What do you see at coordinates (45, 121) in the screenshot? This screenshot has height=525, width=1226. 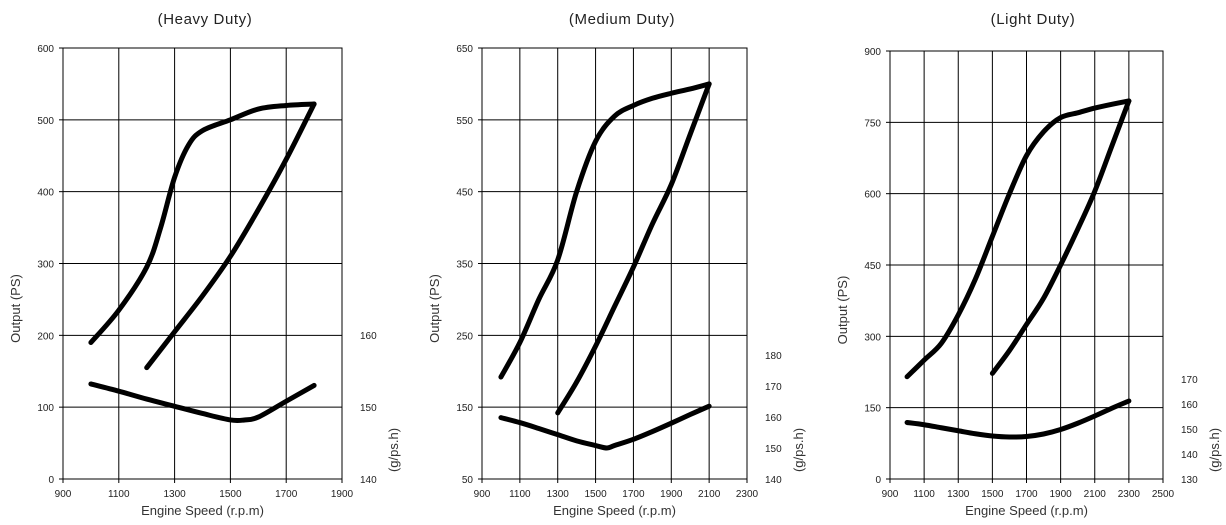 I see `y-tick-label: 500` at bounding box center [45, 121].